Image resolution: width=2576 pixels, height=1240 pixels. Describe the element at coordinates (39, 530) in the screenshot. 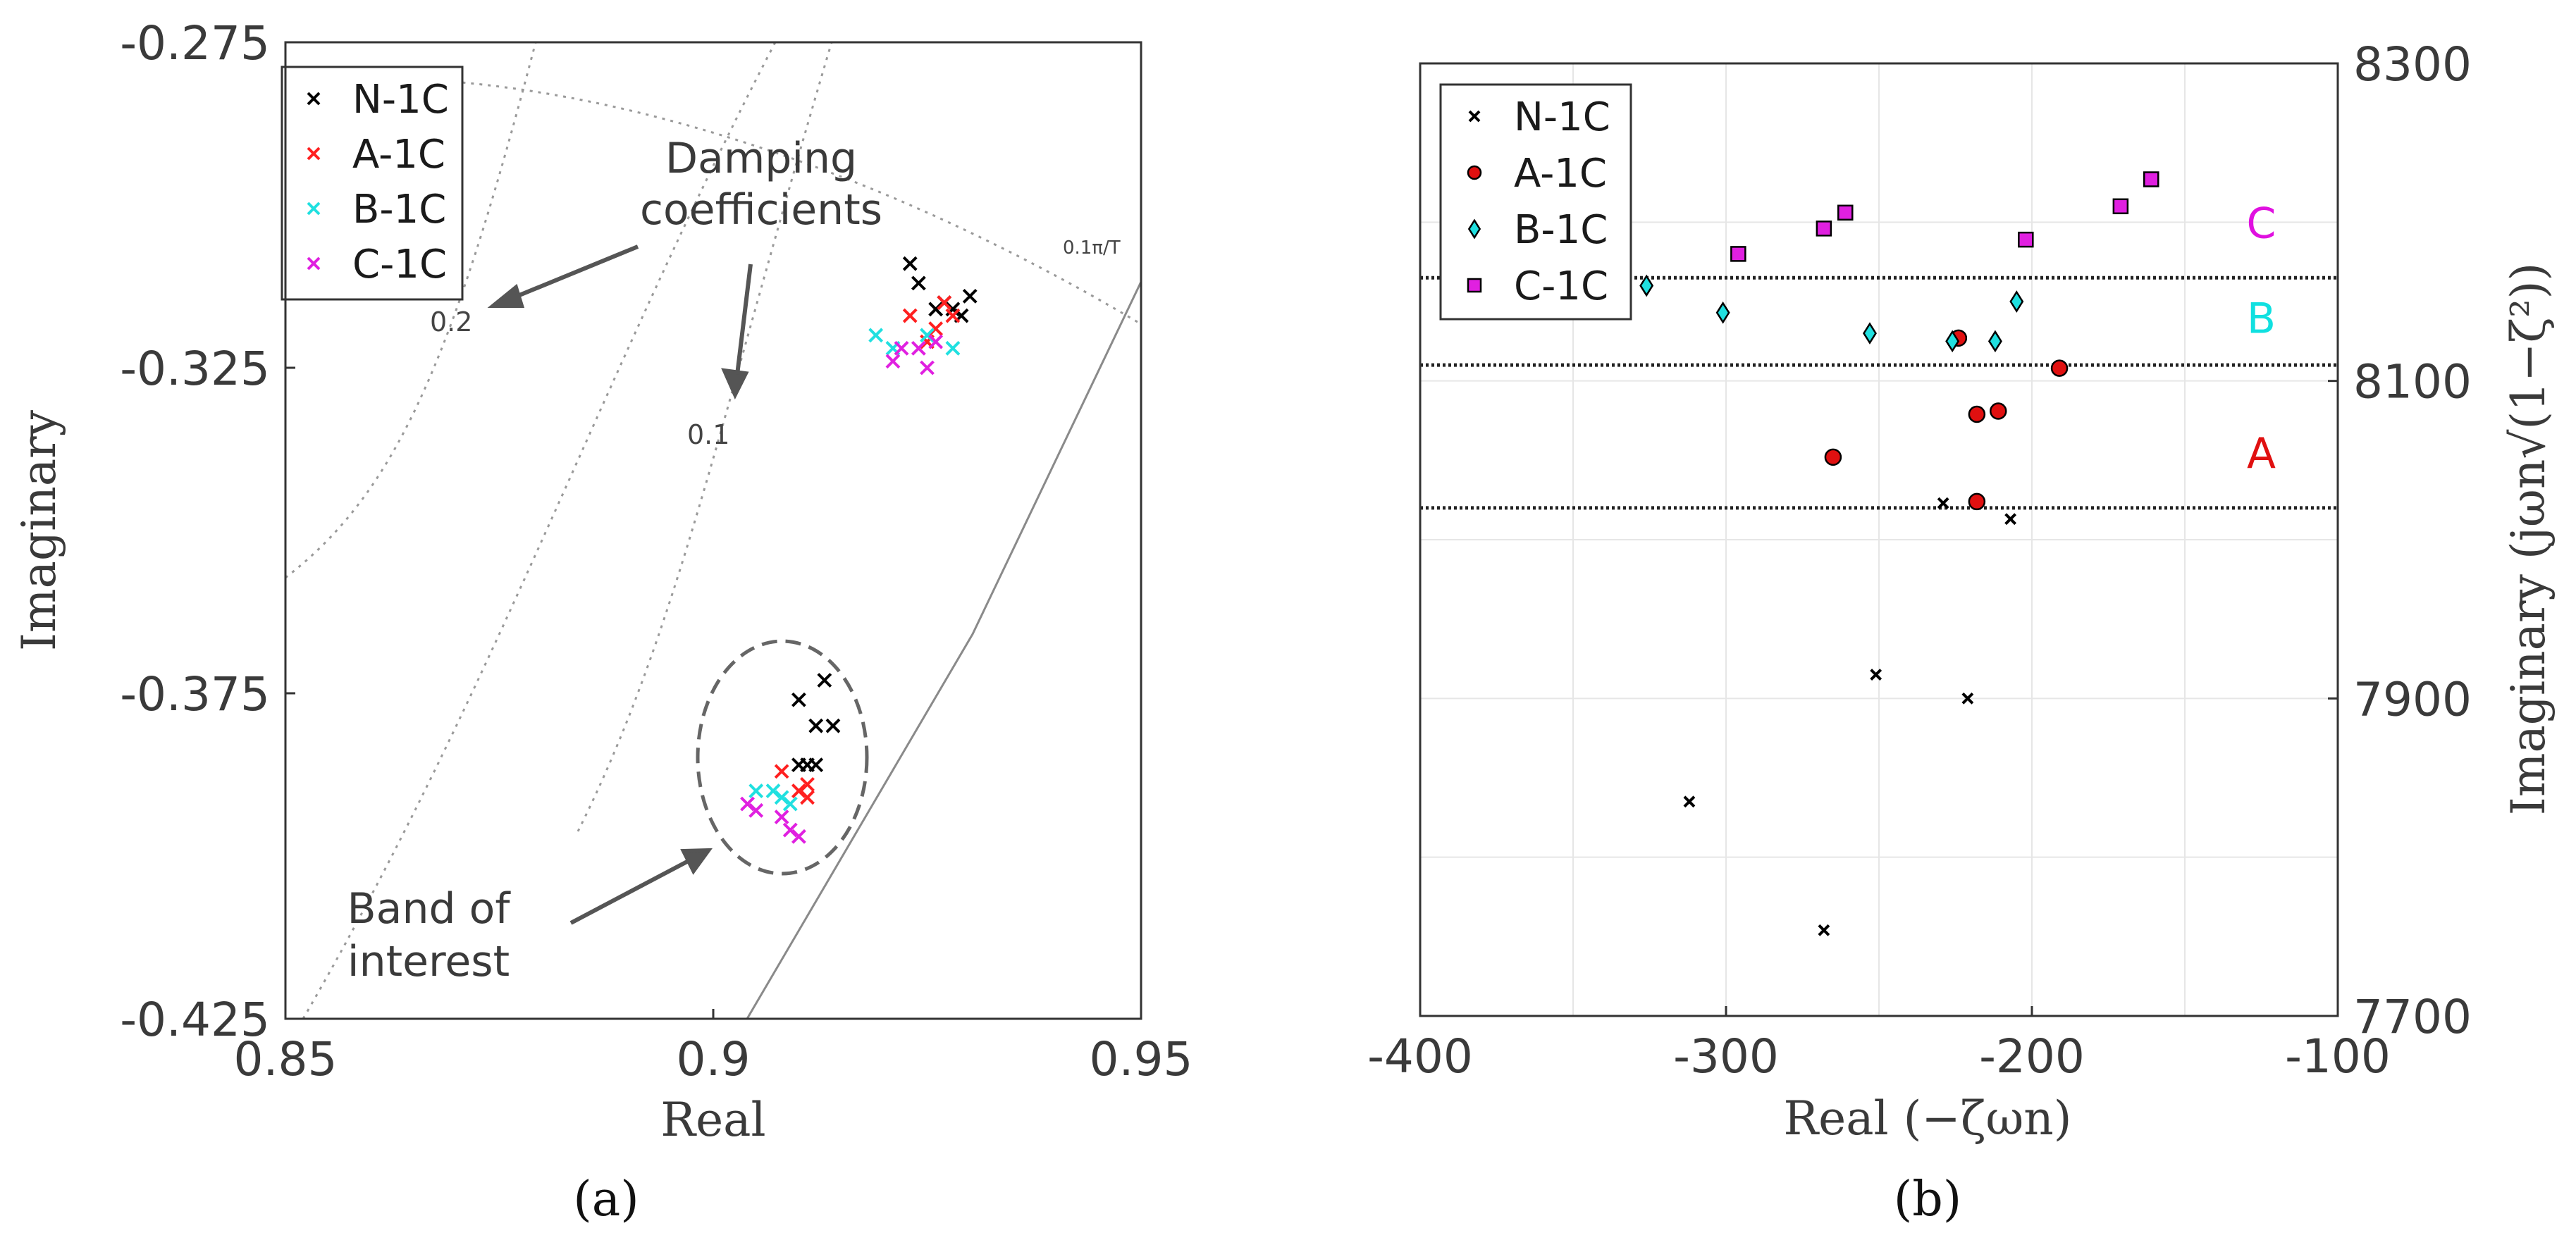

I see `panel-a-ylabel: Imaginary` at that location.